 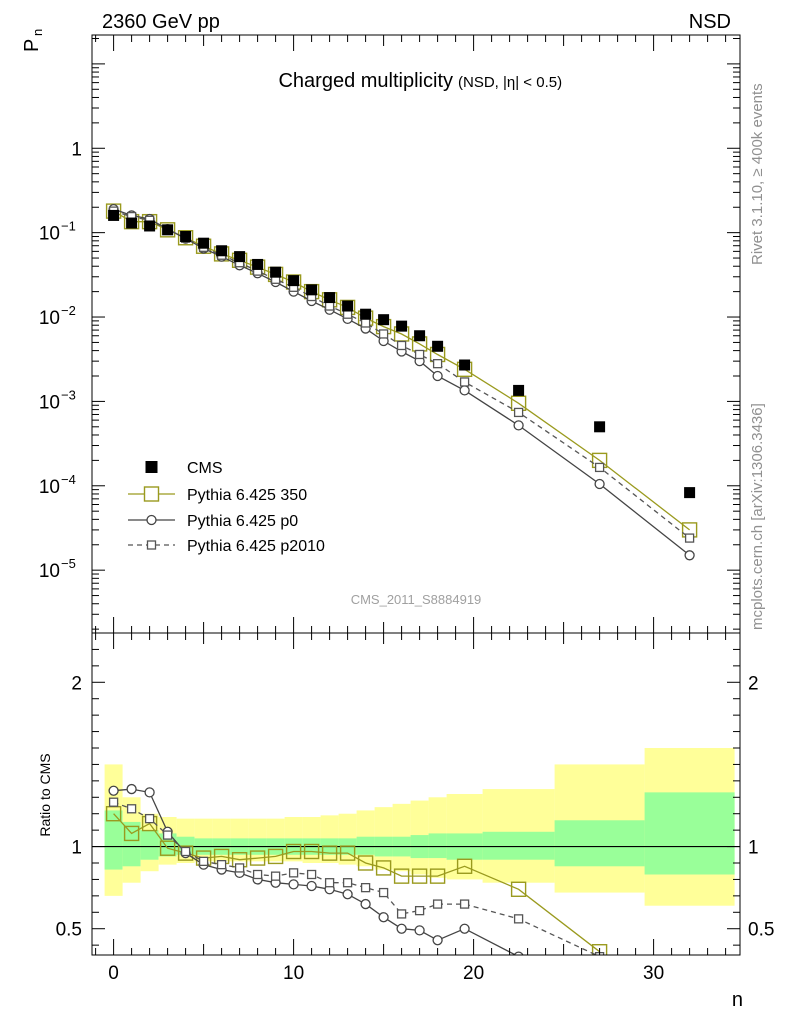 What do you see at coordinates (76, 848) in the screenshot?
I see `ratio-y-tick-label: 1` at bounding box center [76, 848].